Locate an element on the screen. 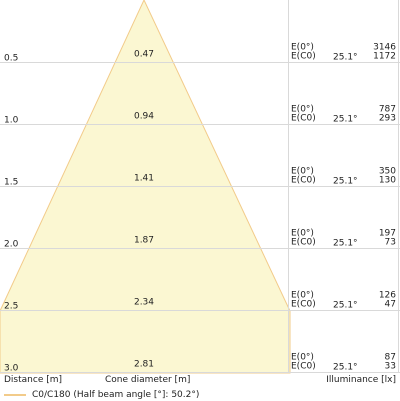  e0-illuminance-value: 126 is located at coordinates (387, 296).